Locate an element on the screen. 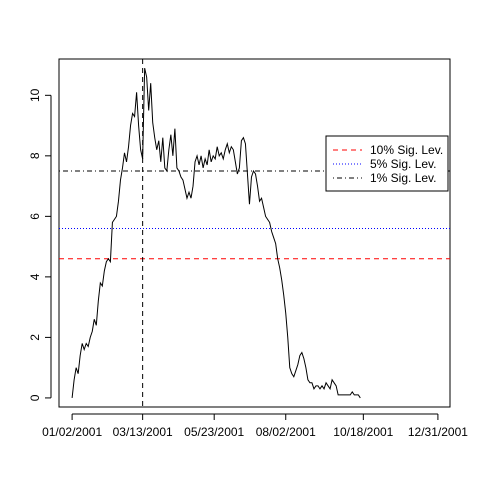 The image size is (480, 485). legend: 10% Sig. Lev.5% Sig. Lev.1% Sig. Lev. is located at coordinates (387, 163).